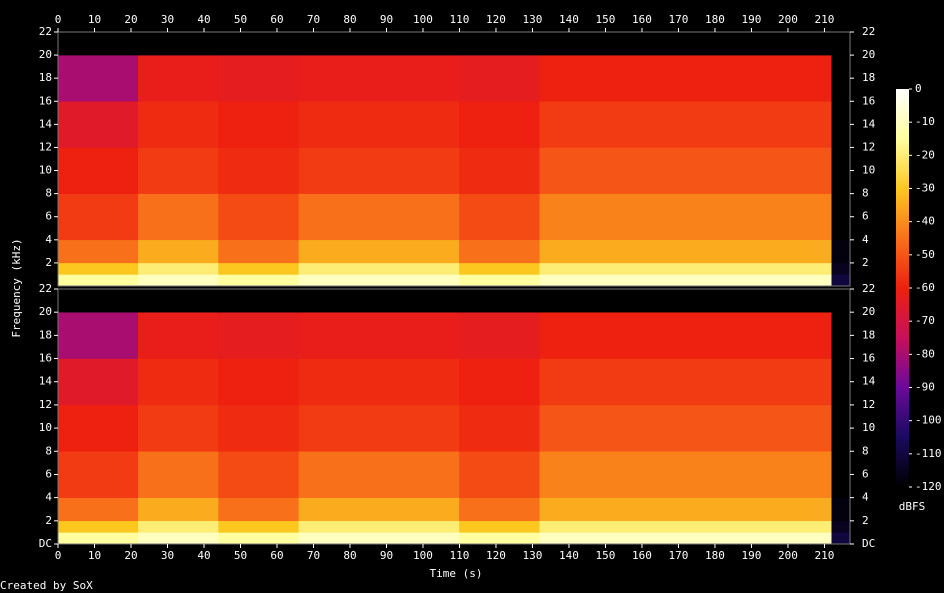 The width and height of the screenshot is (944, 593). What do you see at coordinates (533, 19) in the screenshot?
I see `x-tick-label-top: 130` at bounding box center [533, 19].